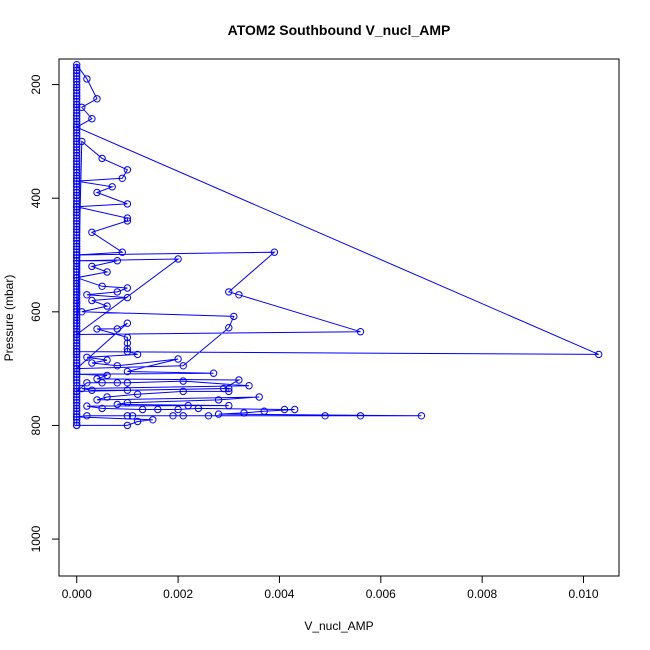 The height and width of the screenshot is (650, 650). I want to click on x-tick-label: 0.004, so click(279, 594).